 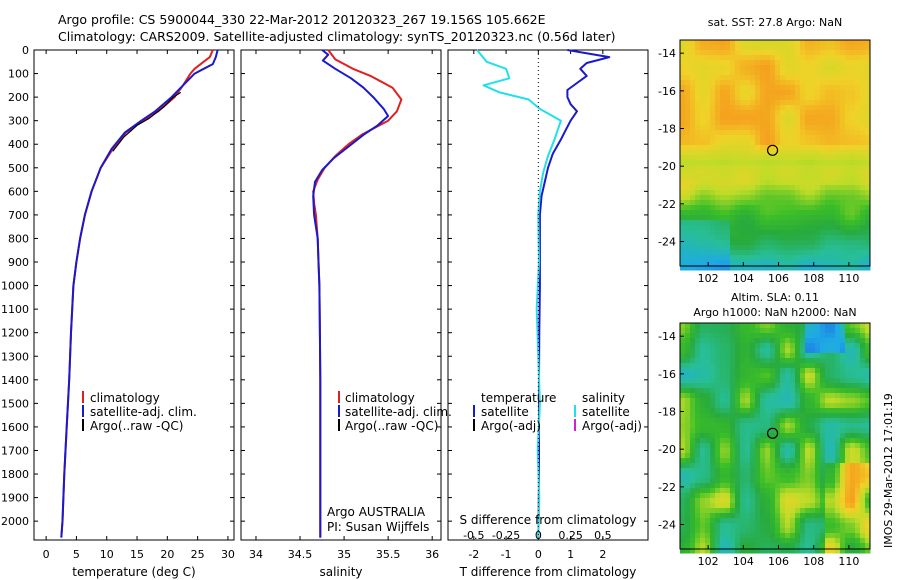 What do you see at coordinates (300, 554) in the screenshot?
I see `x-tick-label: 34.5` at bounding box center [300, 554].